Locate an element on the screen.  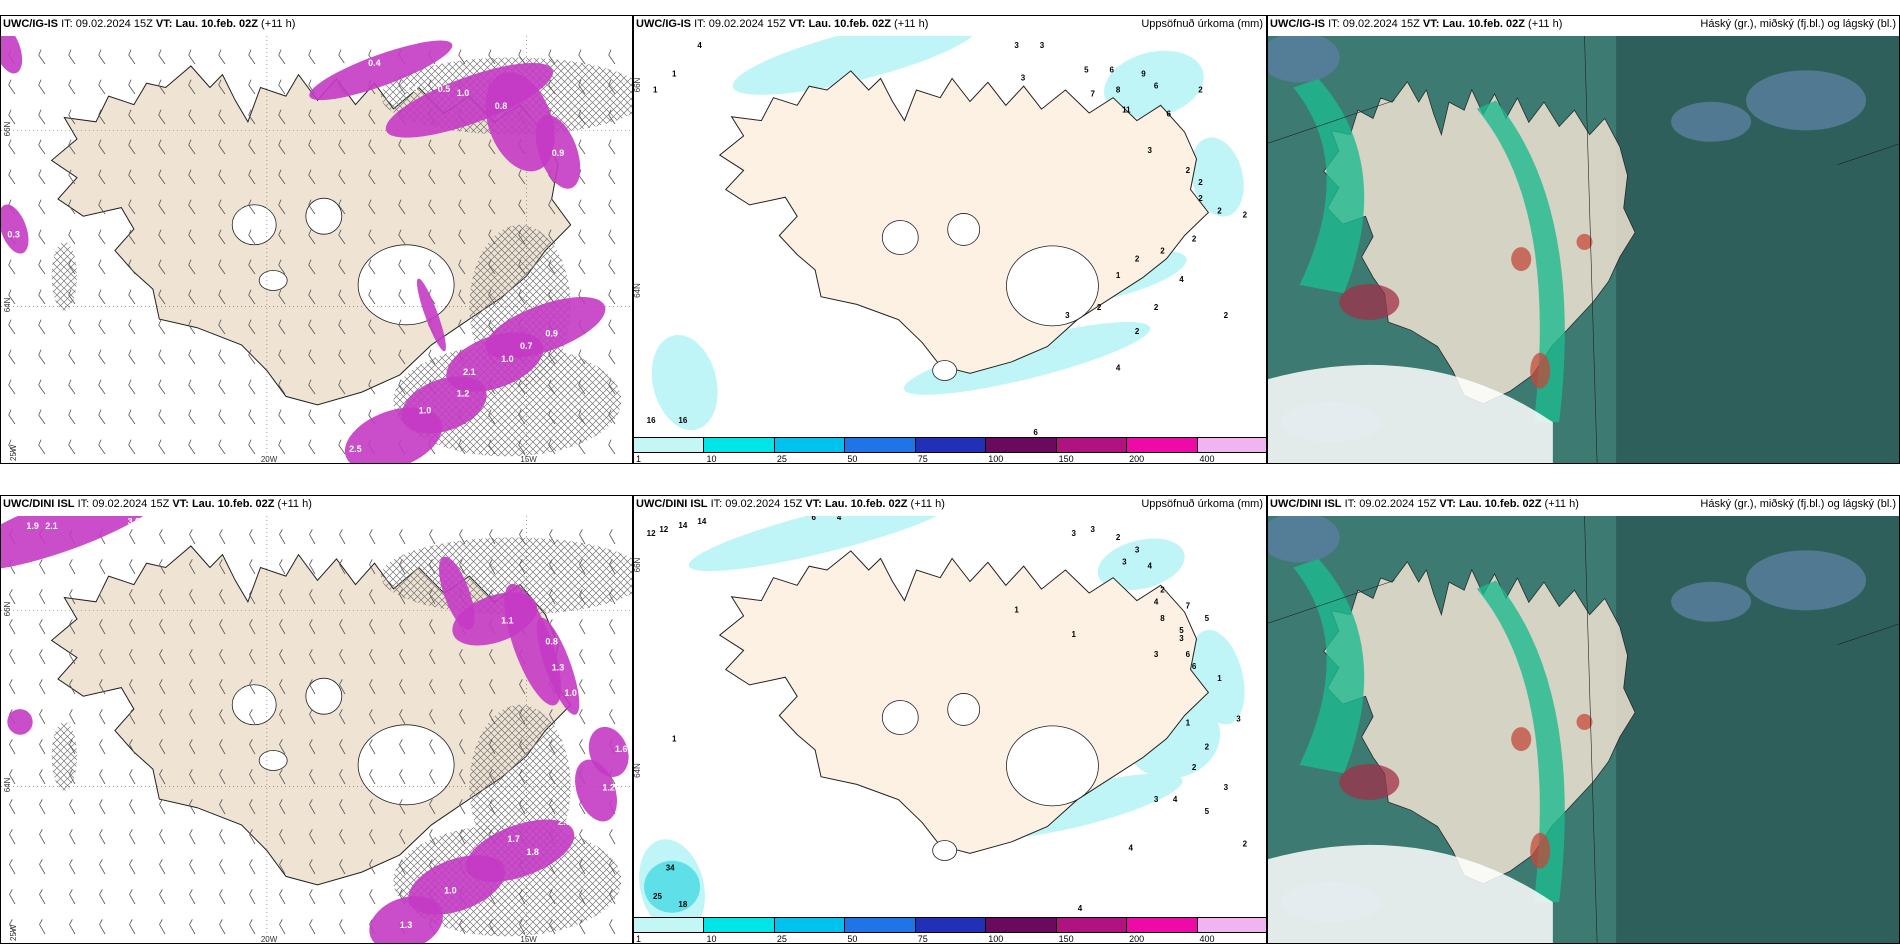
icing-label: 1.3 is located at coordinates (558, 667).